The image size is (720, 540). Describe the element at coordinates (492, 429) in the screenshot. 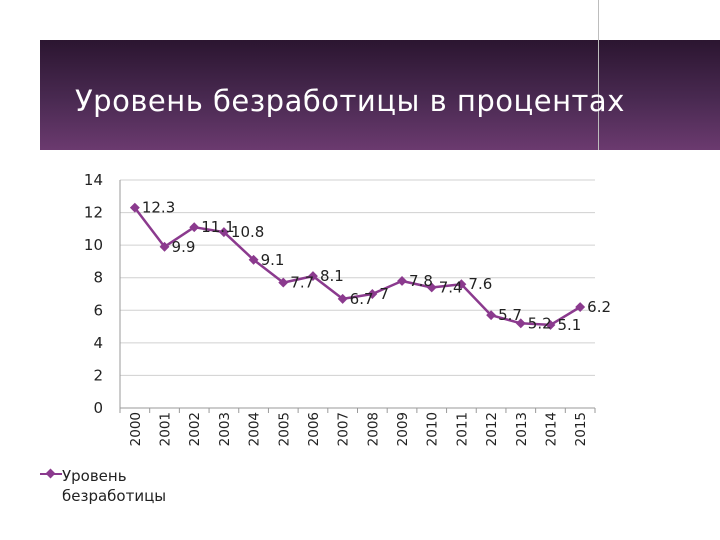

I see `x-tick-label: 2012` at that location.